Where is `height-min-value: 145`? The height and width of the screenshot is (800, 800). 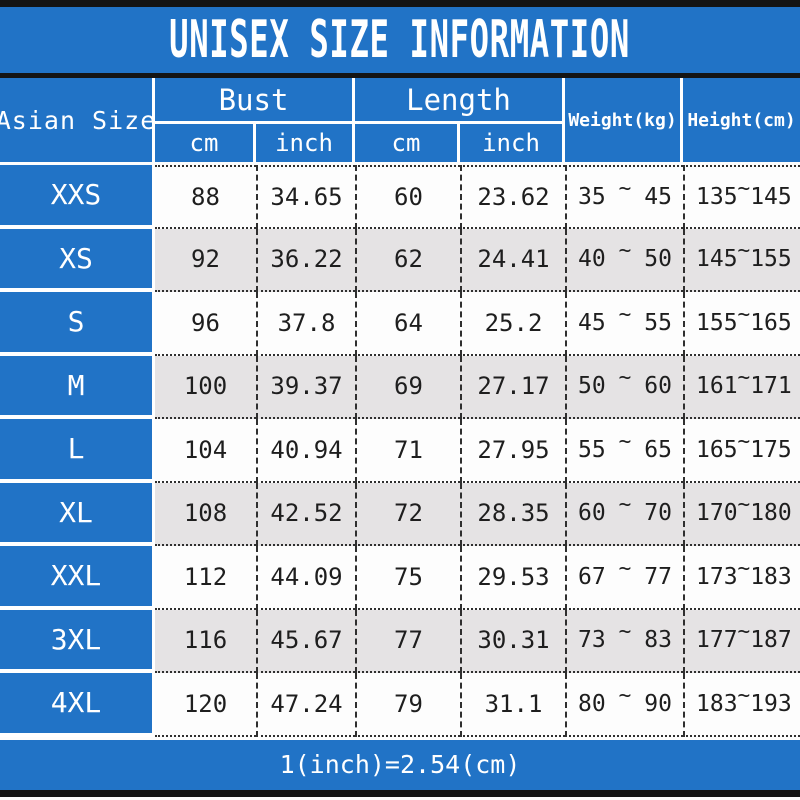 height-min-value: 145 is located at coordinates (717, 259).